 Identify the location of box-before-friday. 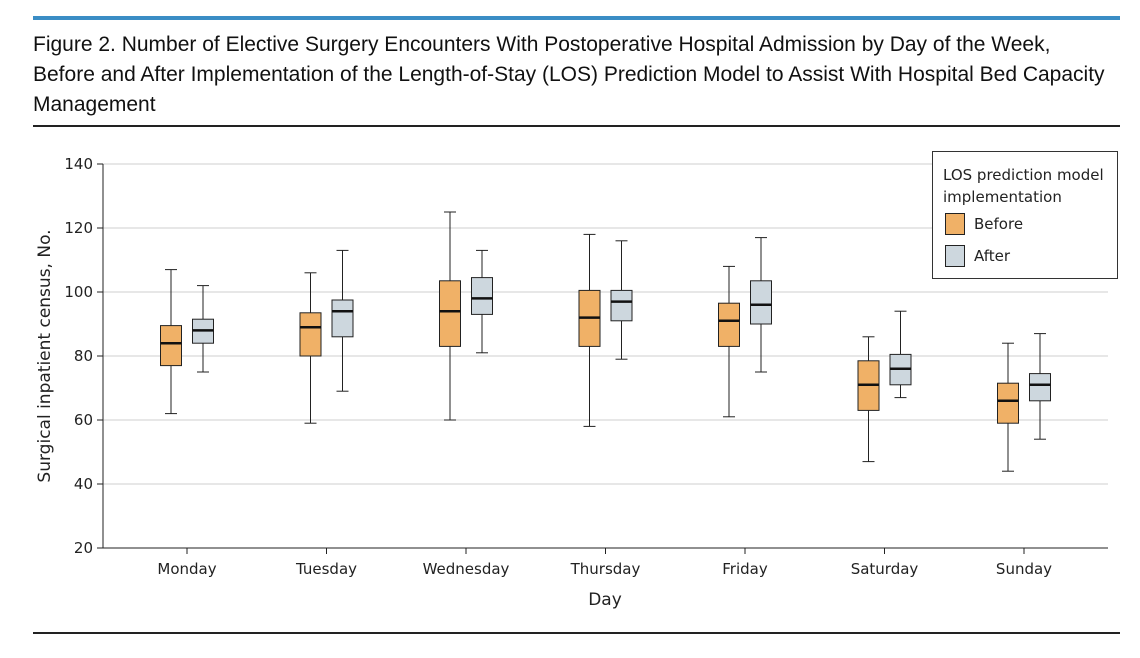
(729, 341).